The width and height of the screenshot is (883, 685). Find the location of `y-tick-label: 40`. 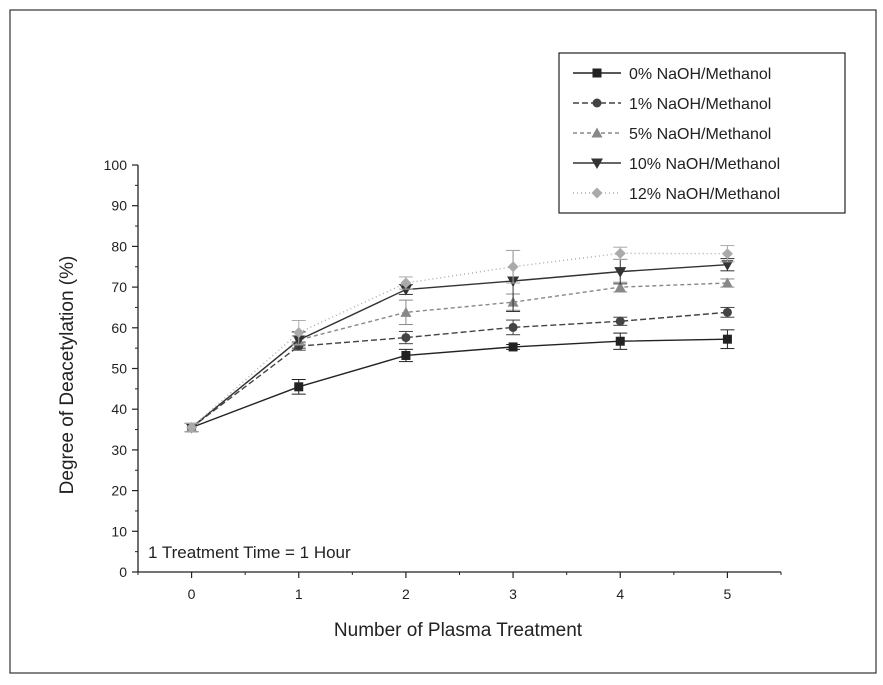

y-tick-label: 40 is located at coordinates (119, 409).